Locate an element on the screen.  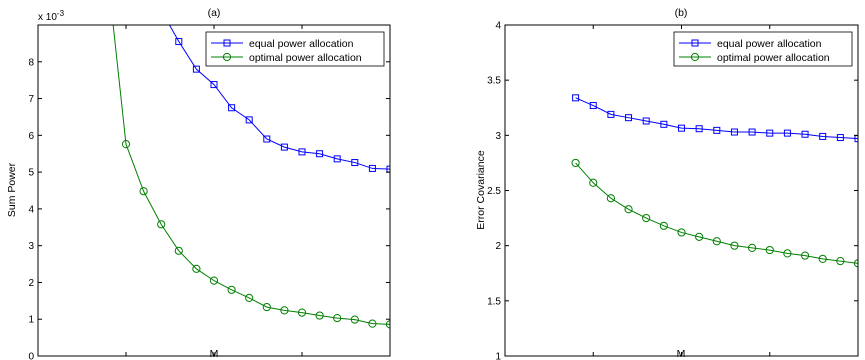
chart-b-ytick-label: 1.5 is located at coordinates (494, 301).